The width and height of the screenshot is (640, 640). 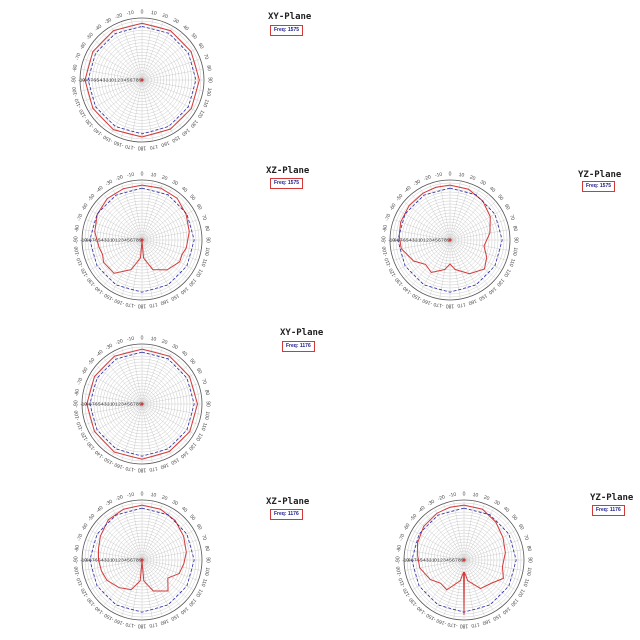 I want to click on angle-tick-label: 120, so click(x=520, y=593).